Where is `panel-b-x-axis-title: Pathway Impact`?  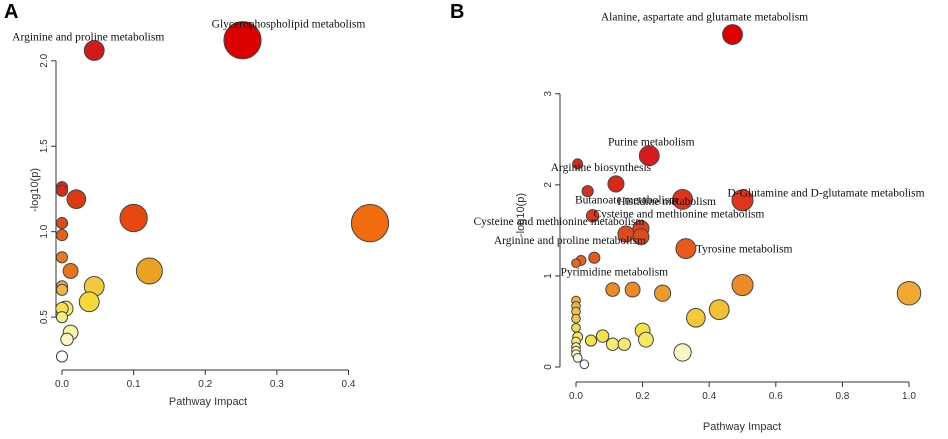 panel-b-x-axis-title: Pathway Impact is located at coordinates (742, 427).